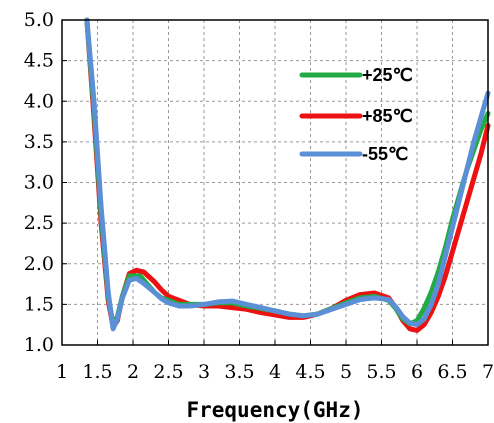  Describe the element at coordinates (387, 75) in the screenshot. I see `legend-label-0: +25℃` at that location.